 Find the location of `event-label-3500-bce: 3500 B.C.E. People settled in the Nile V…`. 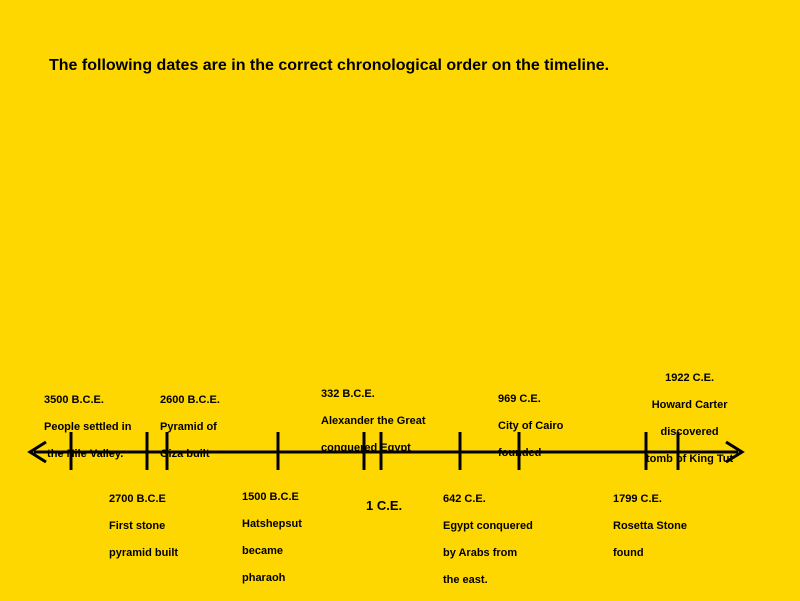

event-label-3500-bce: 3500 B.C.E. People settled in the Nile V… is located at coordinates (88, 426).